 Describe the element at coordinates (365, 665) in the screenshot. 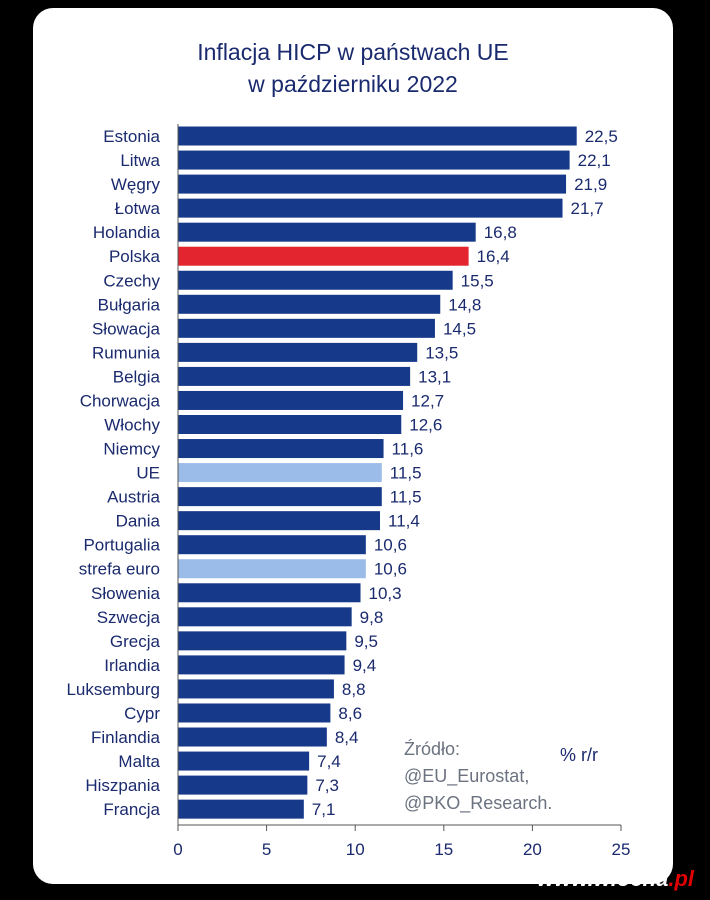

I see `value-label: 9,4` at that location.